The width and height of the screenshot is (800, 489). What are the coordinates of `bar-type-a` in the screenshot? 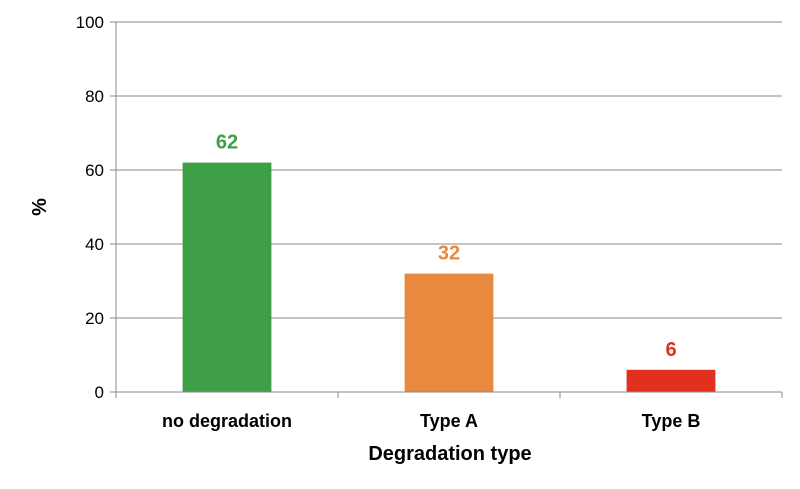 It's located at (449, 332).